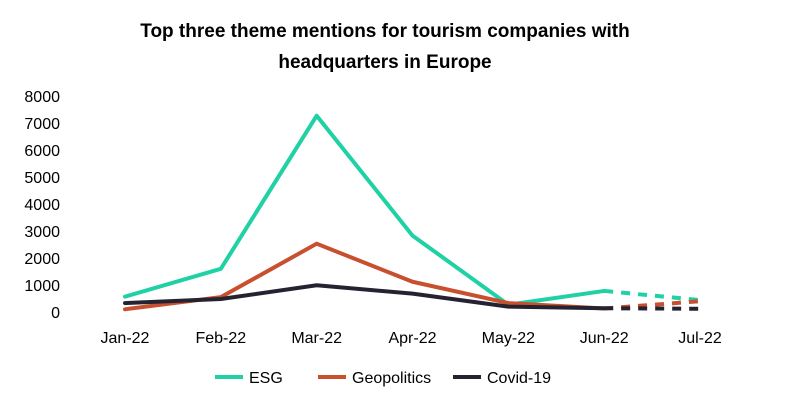 The image size is (800, 402). What do you see at coordinates (652, 305) in the screenshot?
I see `series-forecast-line-geopolitics` at bounding box center [652, 305].